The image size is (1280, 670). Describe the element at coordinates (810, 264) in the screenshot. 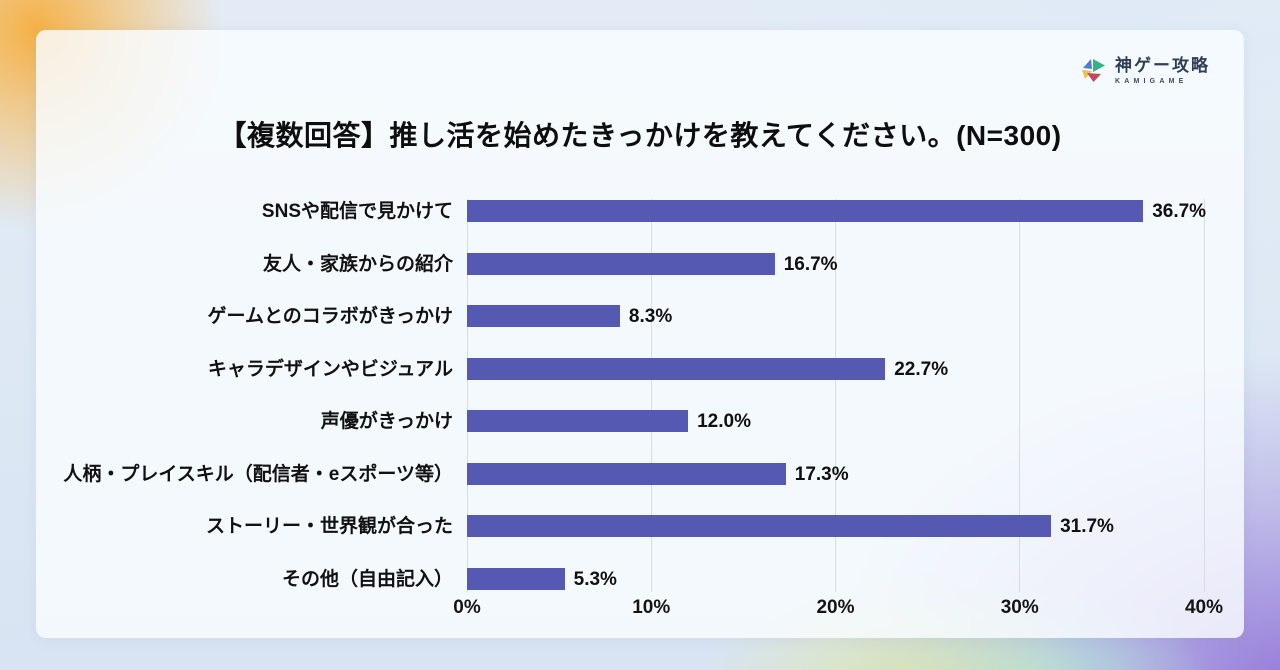

I see `value-label-1: 16.7%` at that location.